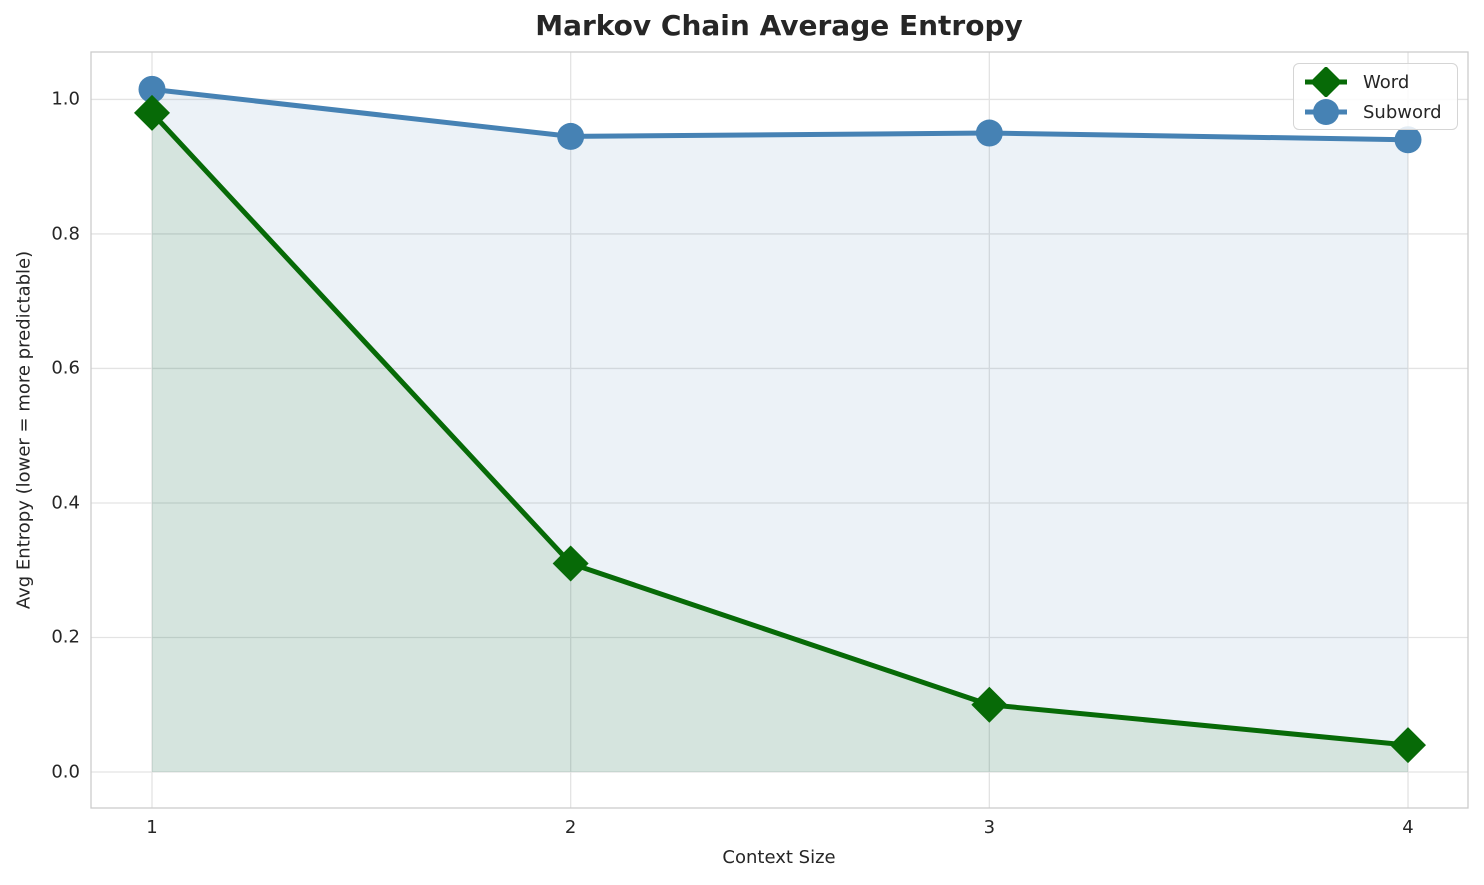  Describe the element at coordinates (65, 234) in the screenshot. I see `y-tick-label: 0.8` at that location.